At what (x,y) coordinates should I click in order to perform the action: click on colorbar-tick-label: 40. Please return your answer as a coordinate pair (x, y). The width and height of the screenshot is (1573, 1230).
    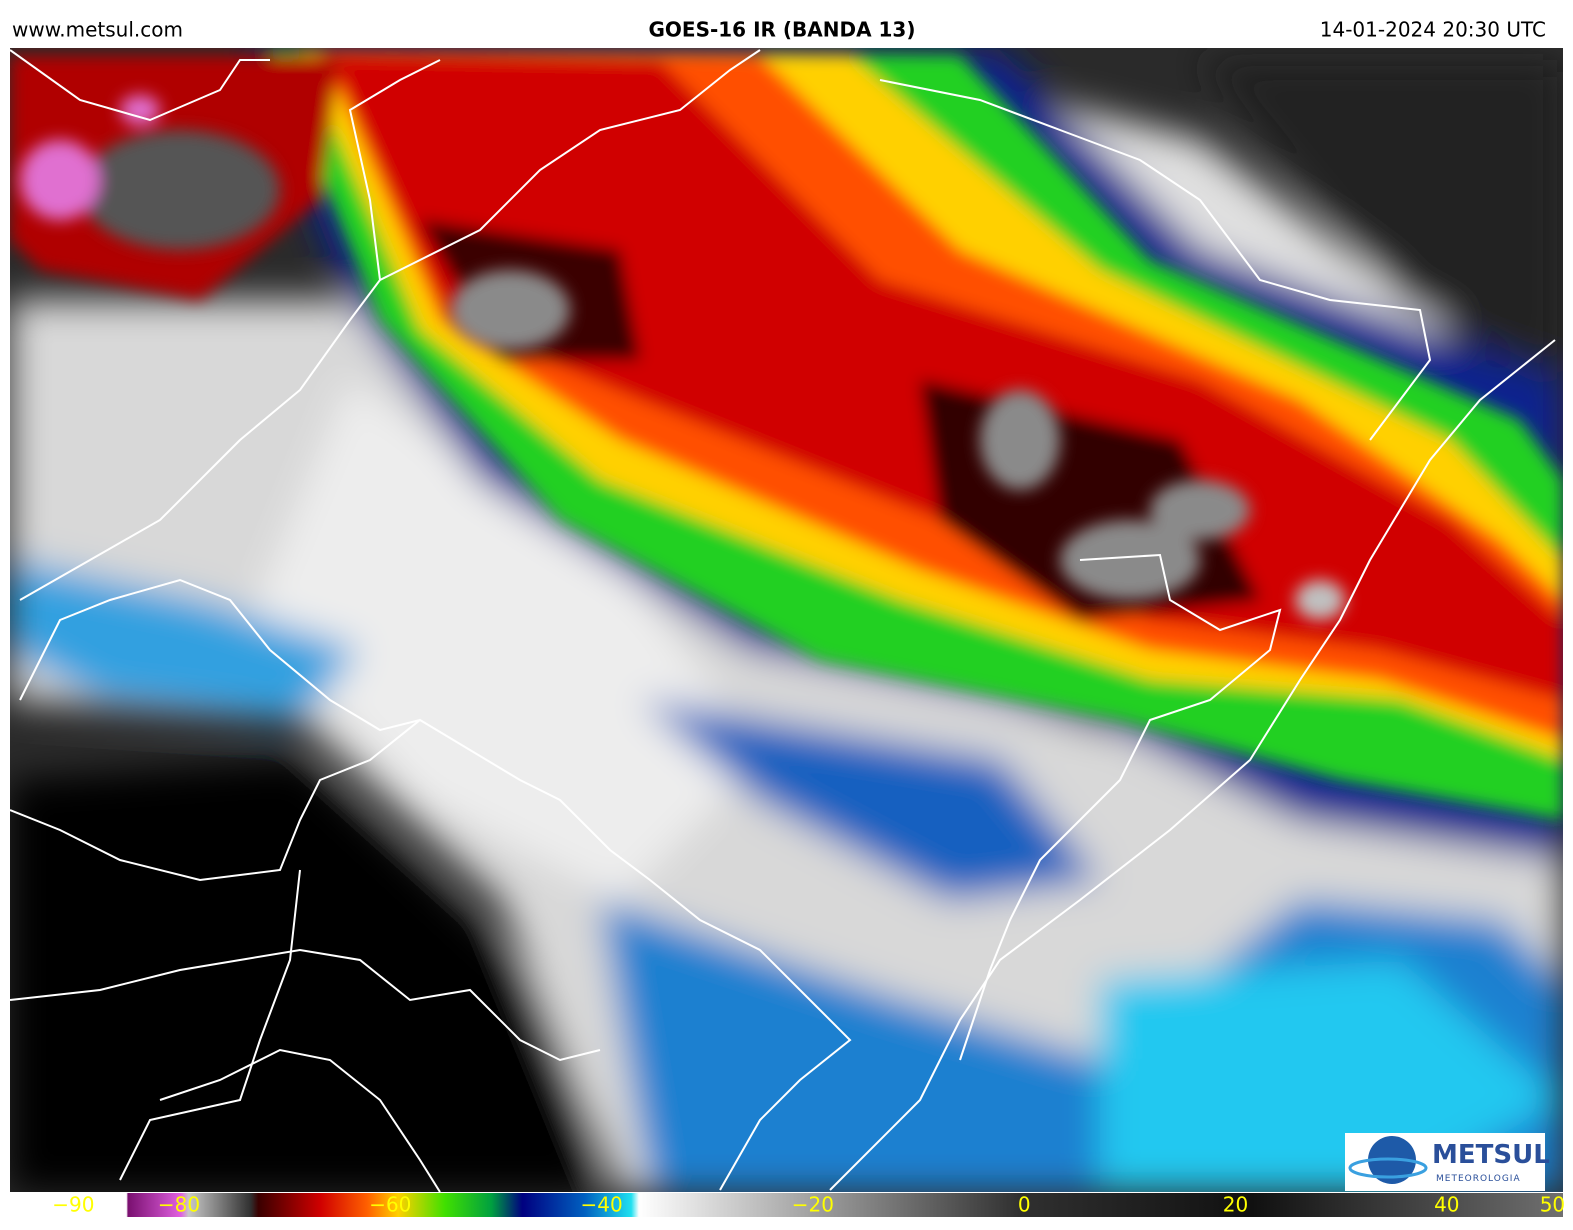
    Looking at the image, I should click on (1446, 1205).